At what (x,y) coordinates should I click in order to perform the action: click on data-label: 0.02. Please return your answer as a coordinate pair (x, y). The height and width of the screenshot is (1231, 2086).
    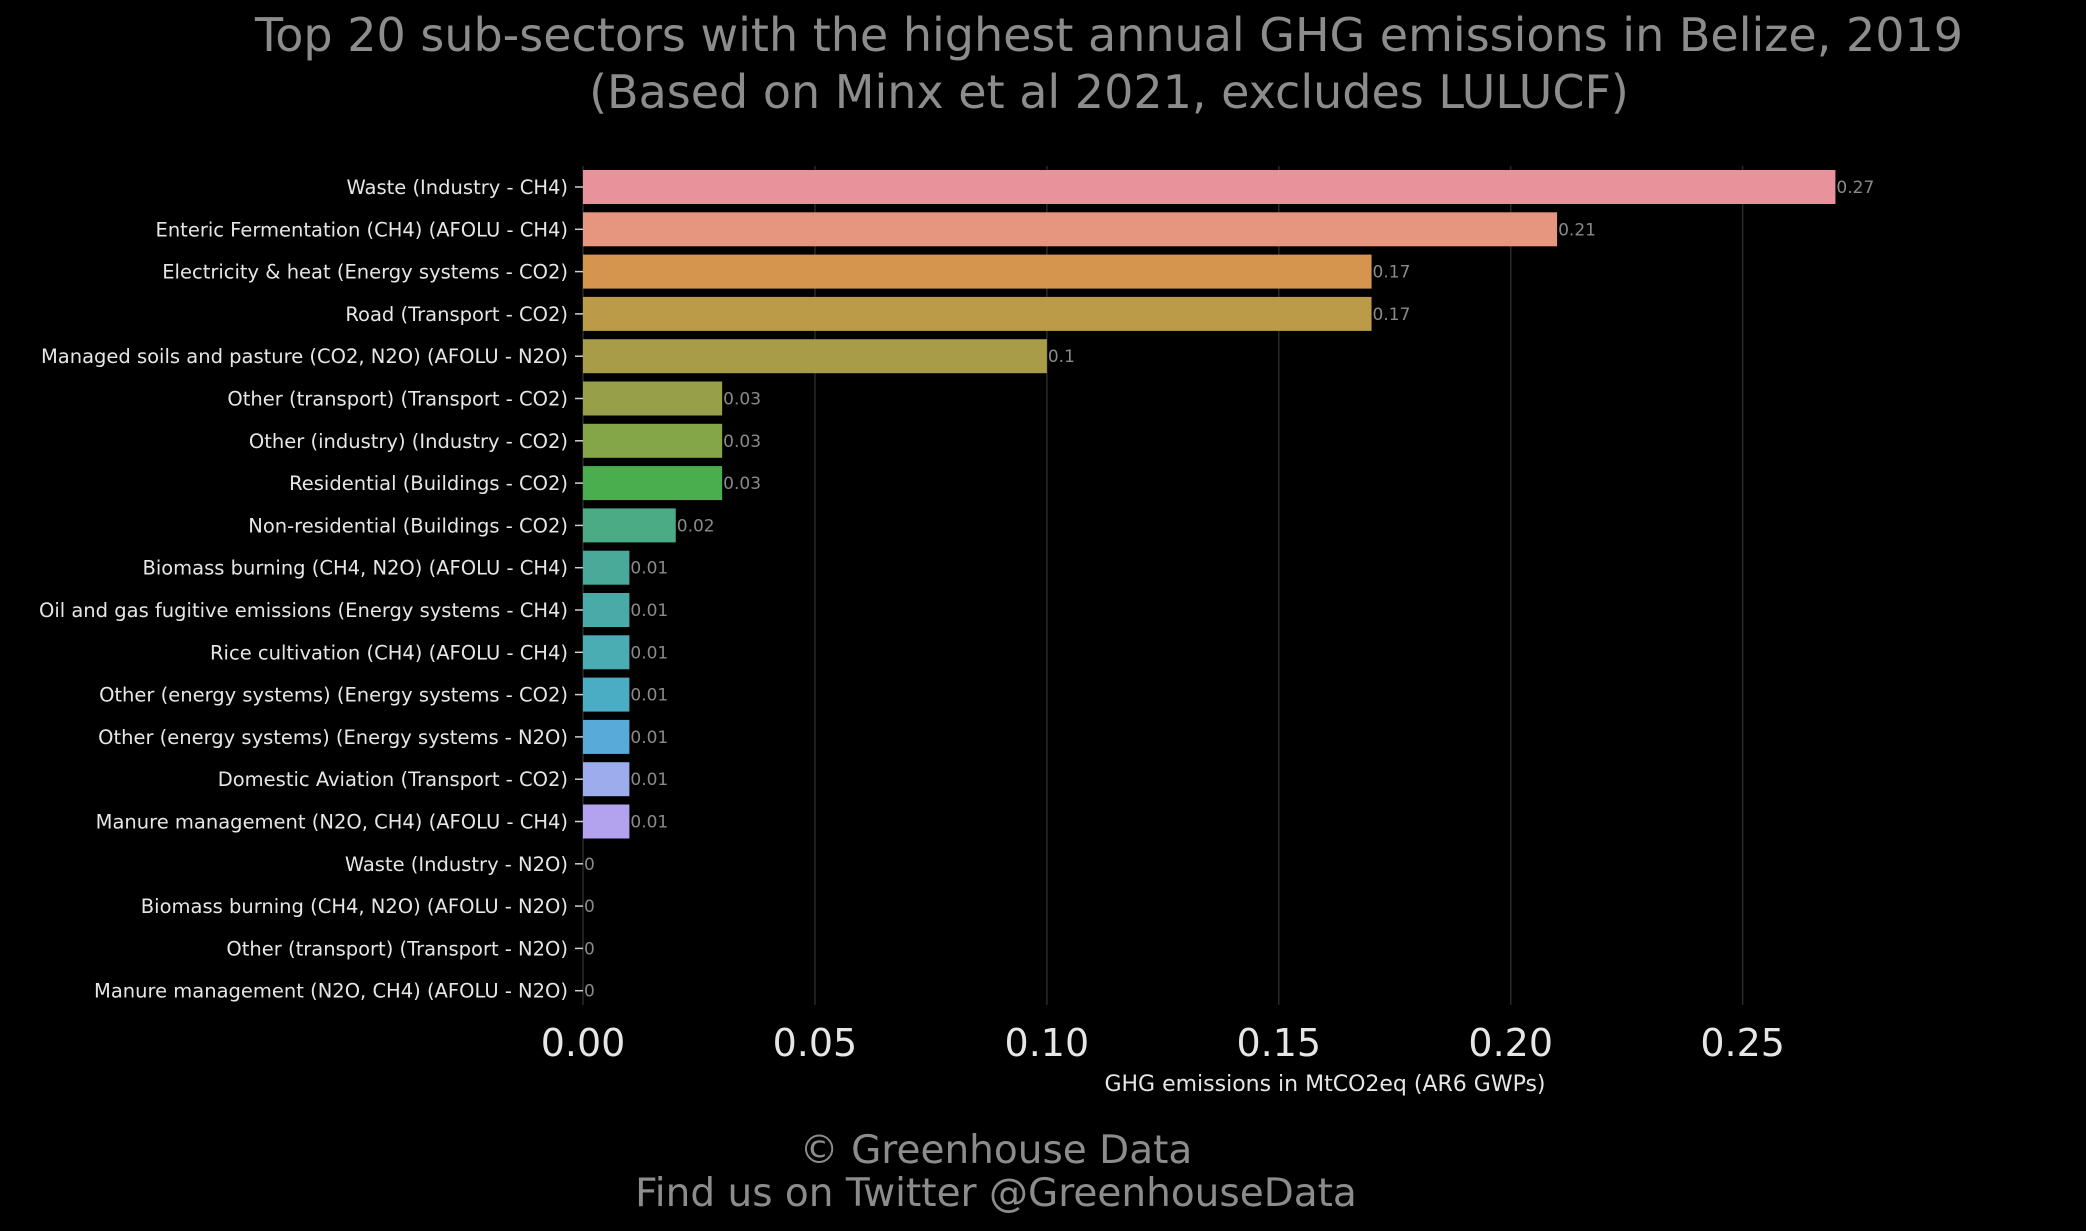
    Looking at the image, I should click on (696, 526).